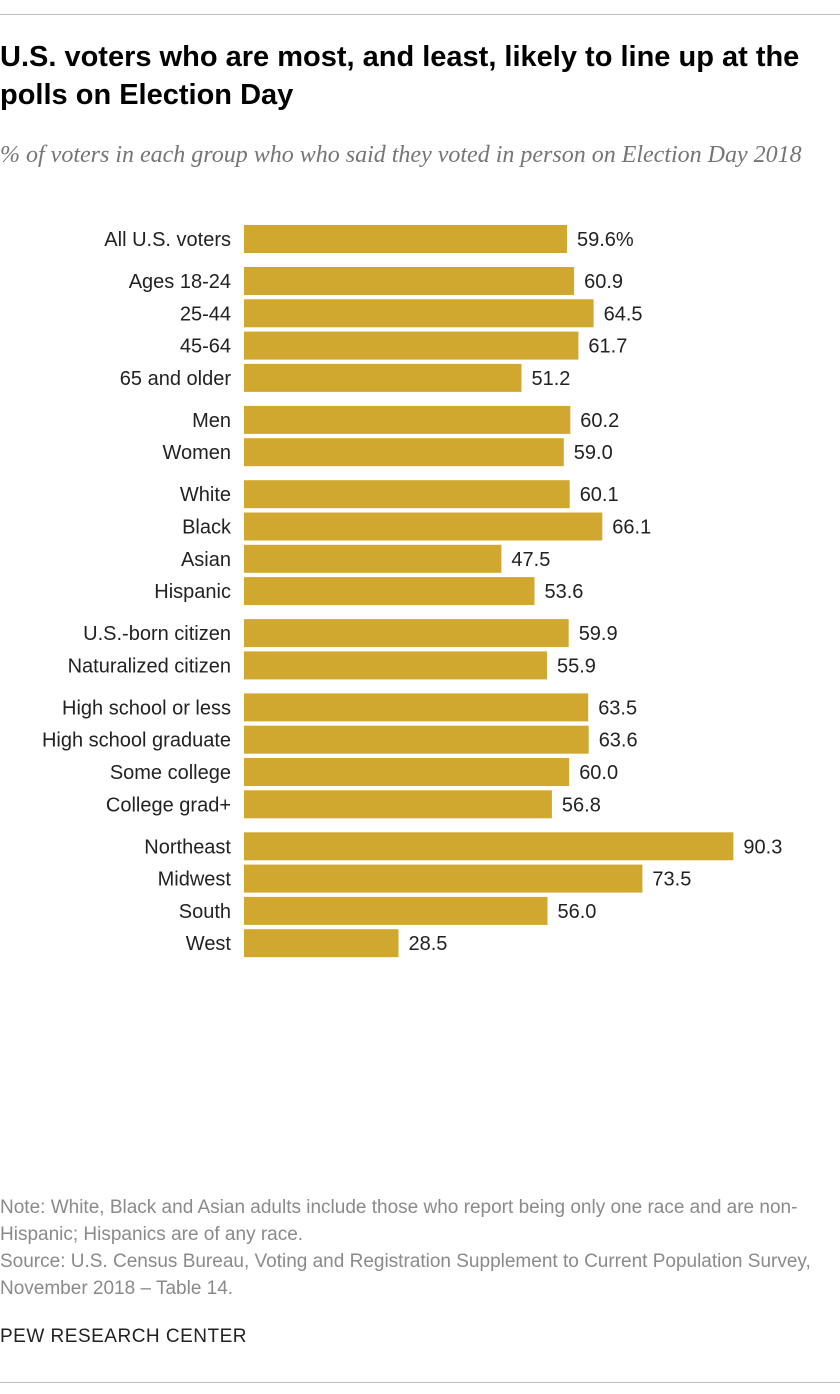 The width and height of the screenshot is (840, 1394). Describe the element at coordinates (146, 708) in the screenshot. I see `category-label-13: High school or less` at that location.